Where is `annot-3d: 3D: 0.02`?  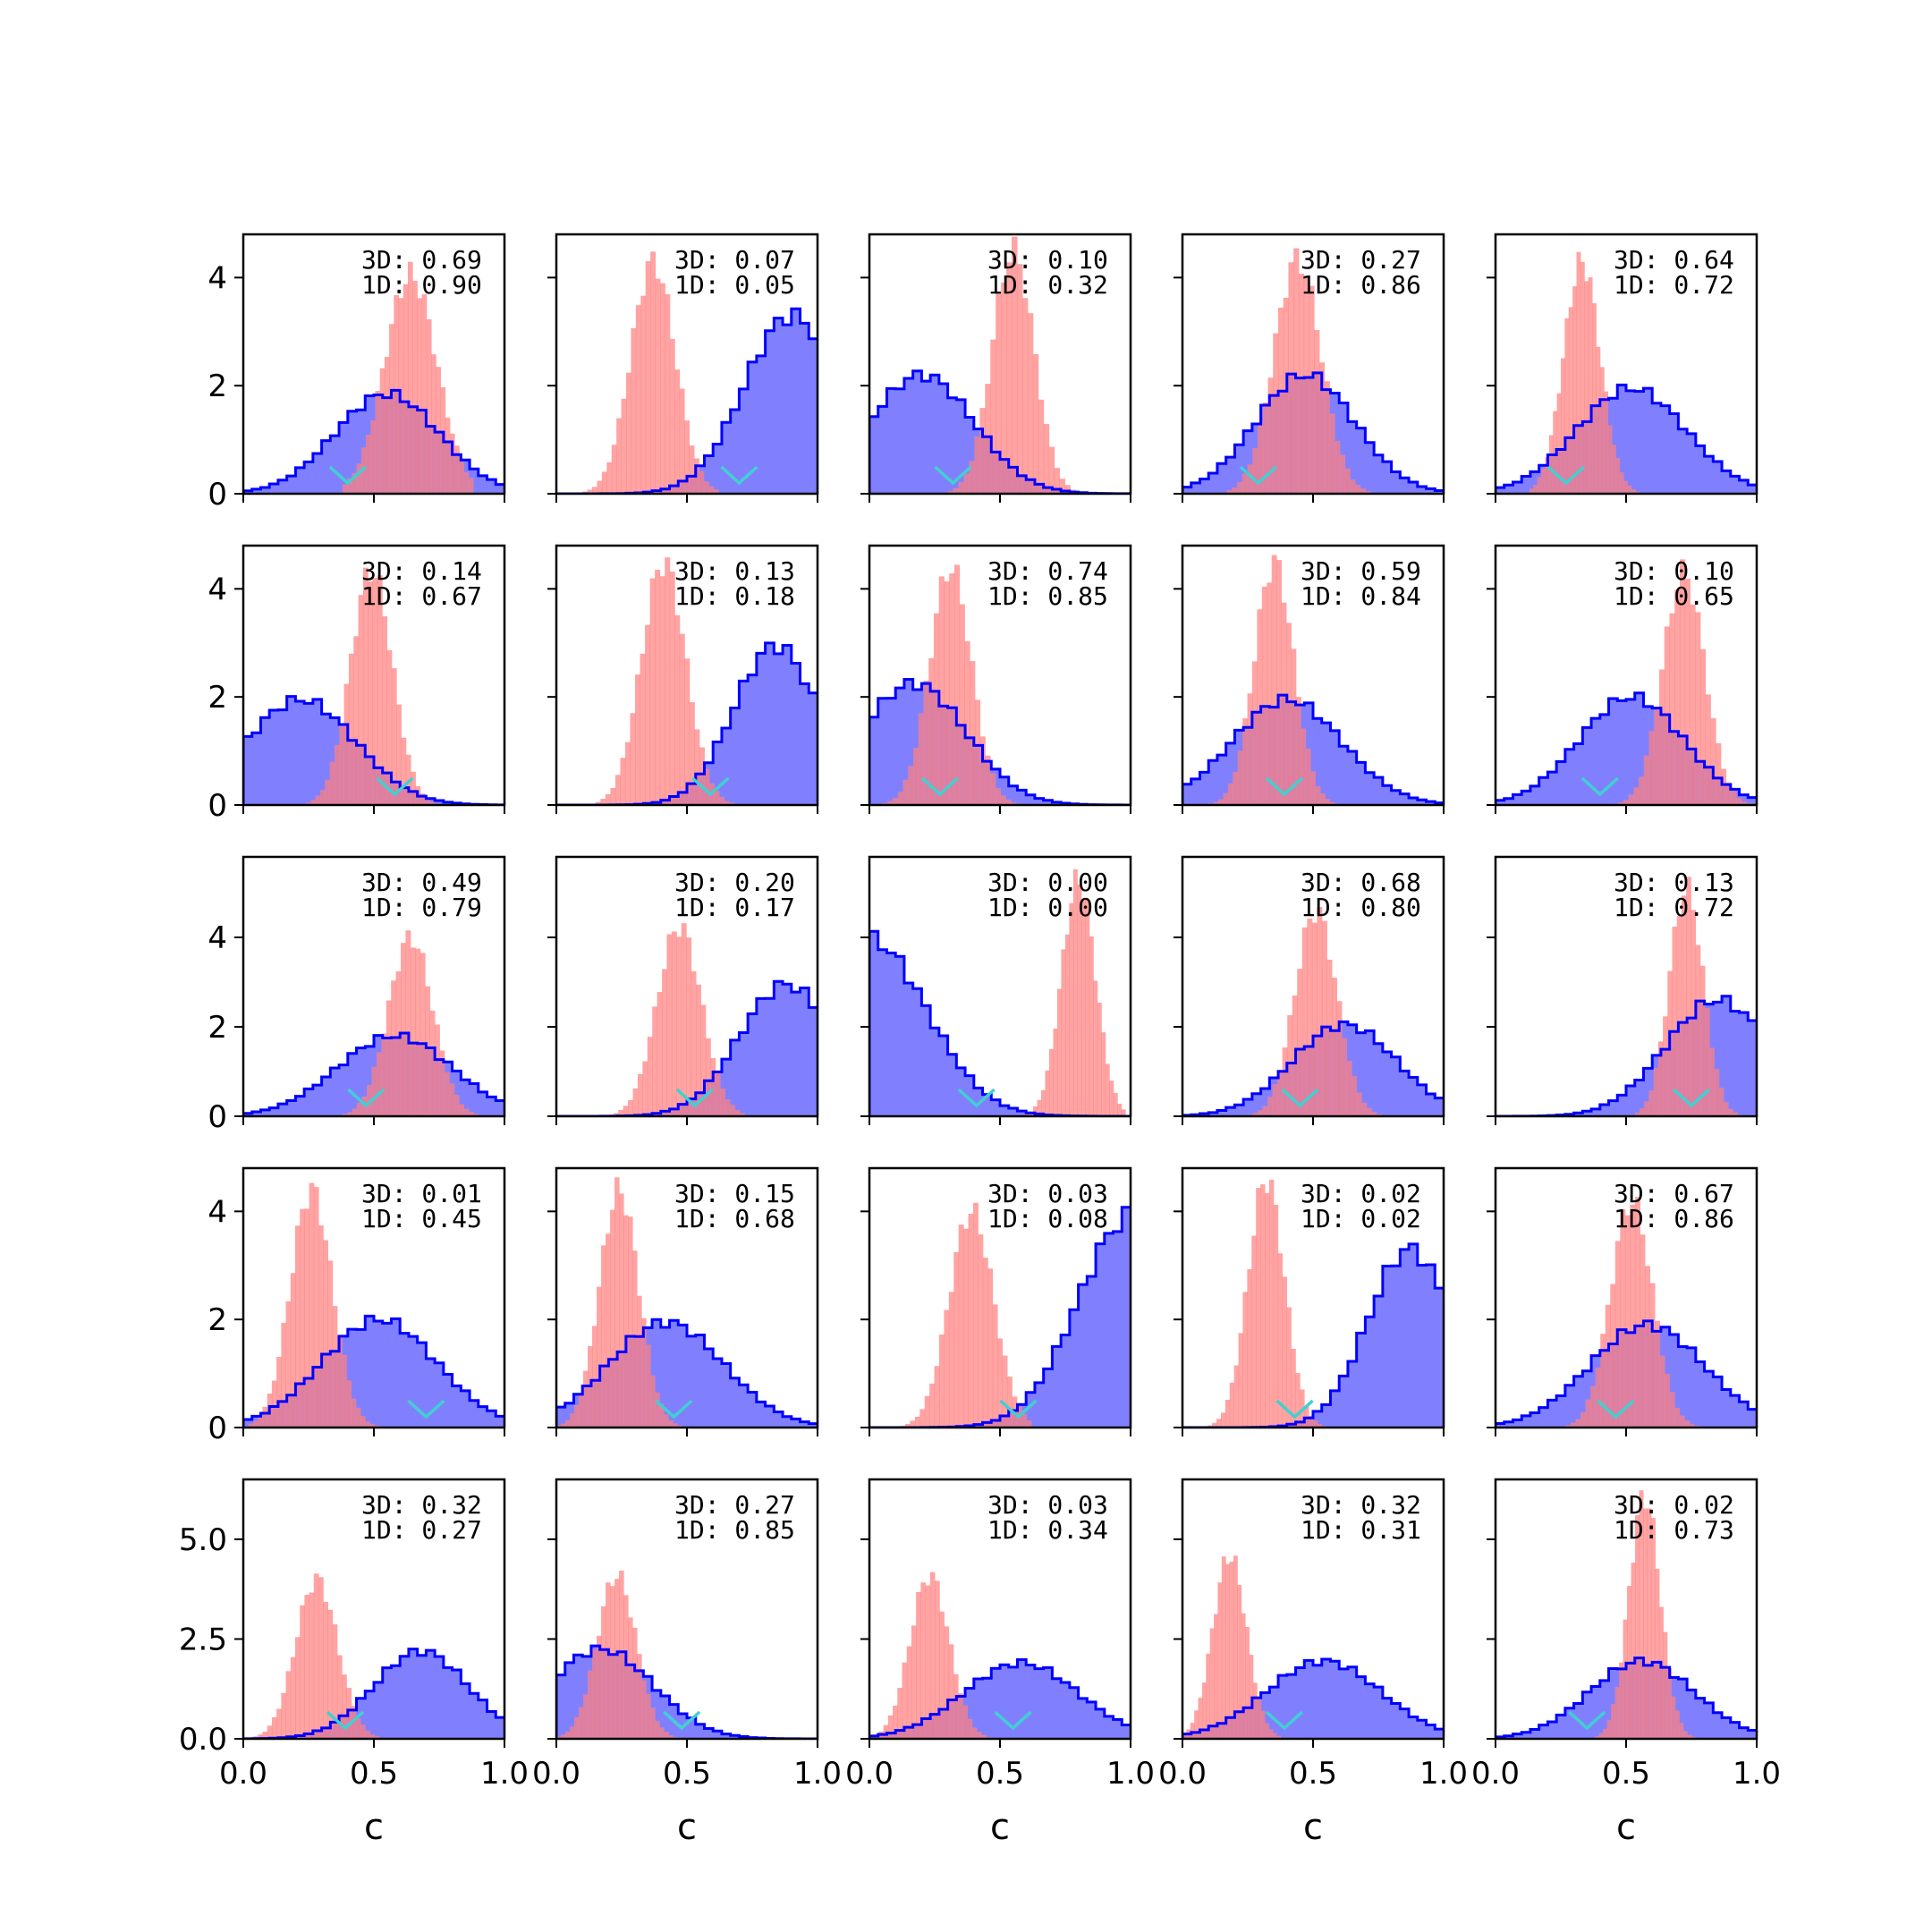 annot-3d: 3D: 0.02 is located at coordinates (1361, 1193).